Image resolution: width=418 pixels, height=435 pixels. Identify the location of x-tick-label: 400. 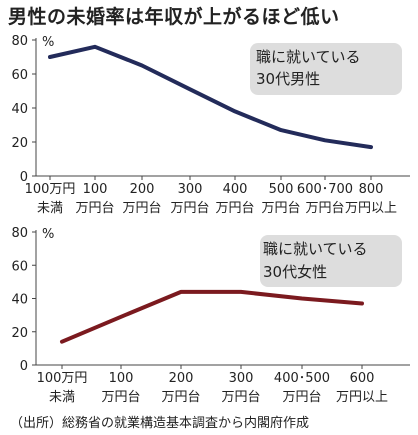
(235, 189).